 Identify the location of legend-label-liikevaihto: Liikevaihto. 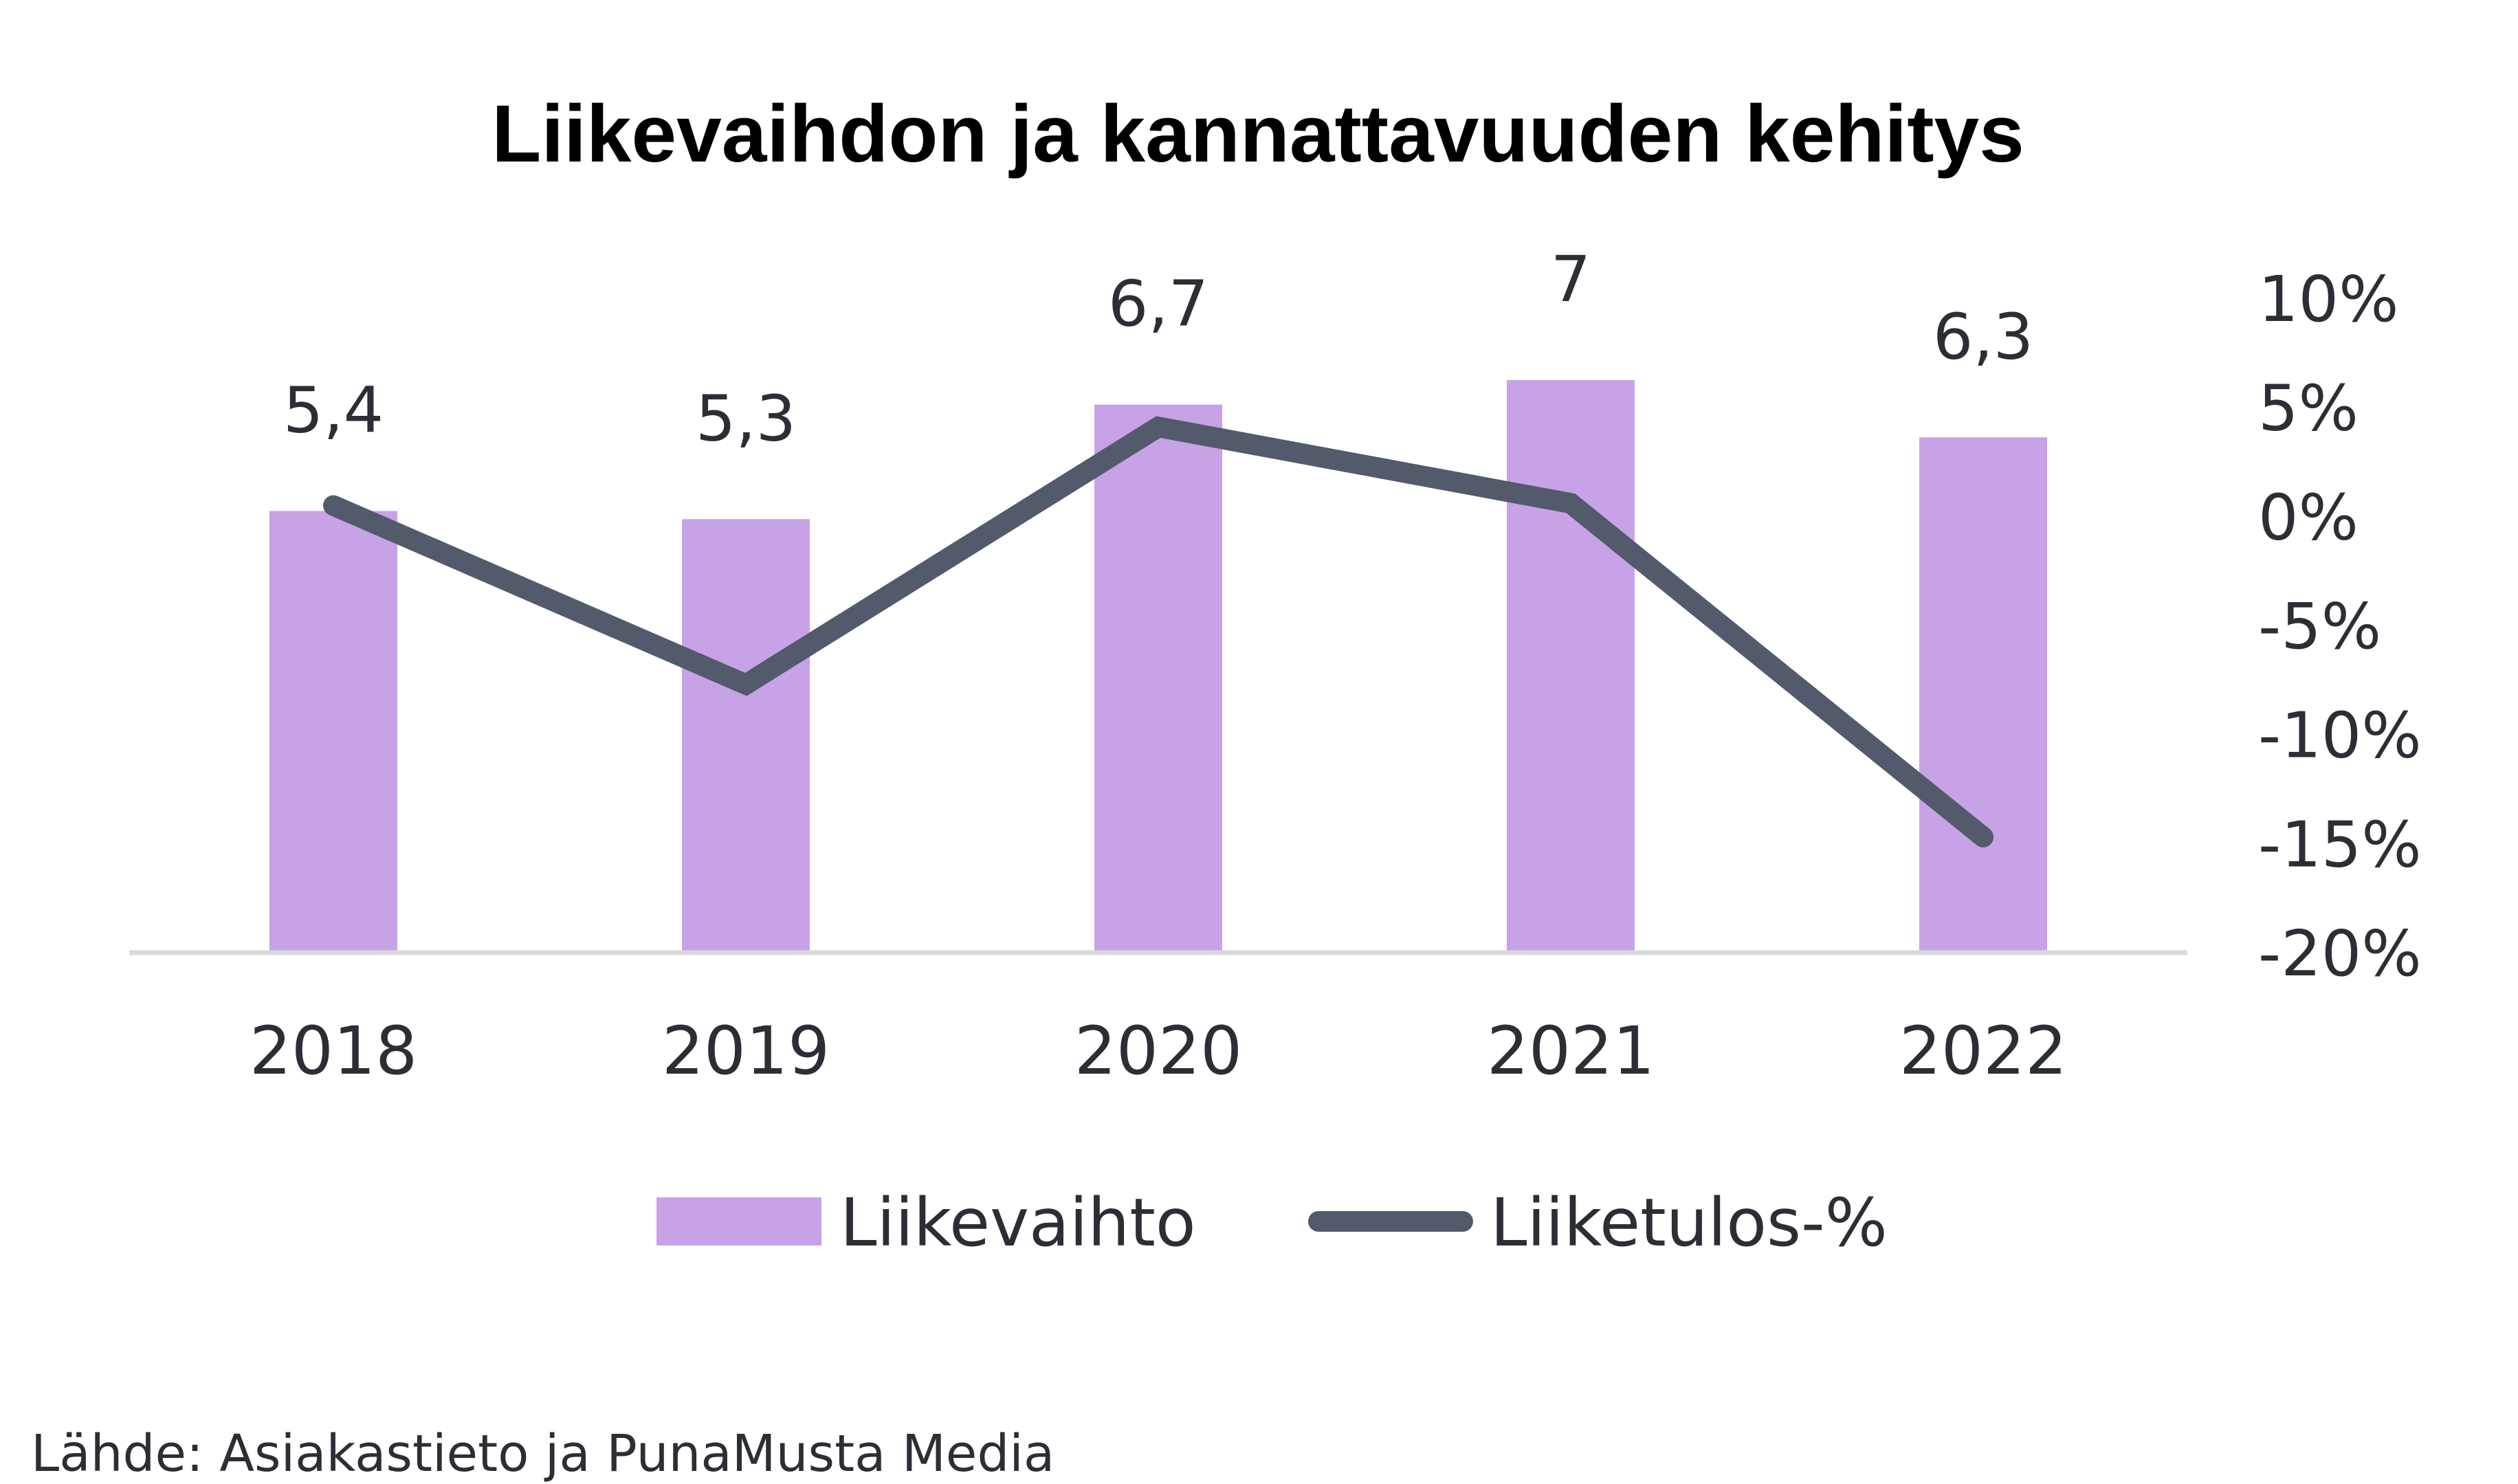
(1018, 1223).